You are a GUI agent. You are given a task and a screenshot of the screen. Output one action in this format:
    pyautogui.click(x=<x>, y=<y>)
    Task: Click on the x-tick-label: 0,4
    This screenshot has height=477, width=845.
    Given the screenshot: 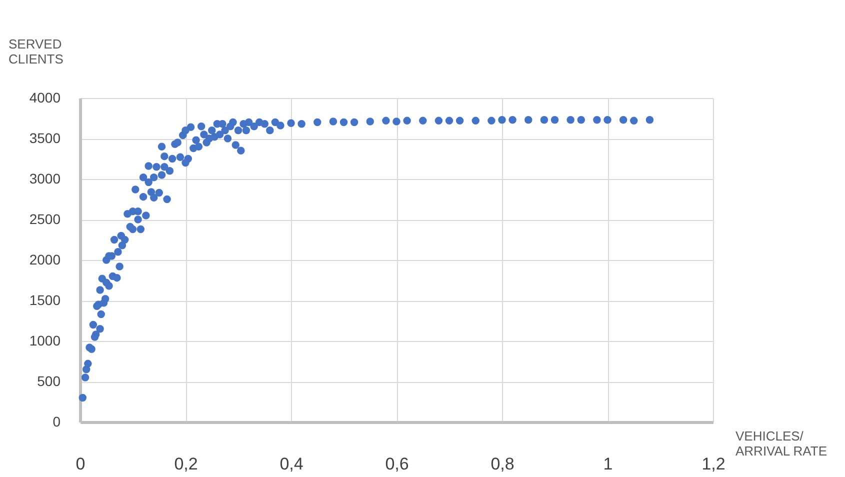 What is the action you would take?
    pyautogui.click(x=292, y=464)
    